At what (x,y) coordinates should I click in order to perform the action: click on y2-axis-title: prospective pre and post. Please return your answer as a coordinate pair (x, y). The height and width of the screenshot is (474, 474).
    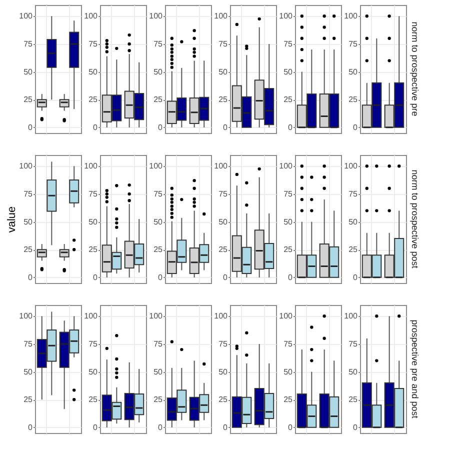
    Looking at the image, I should click on (415, 369).